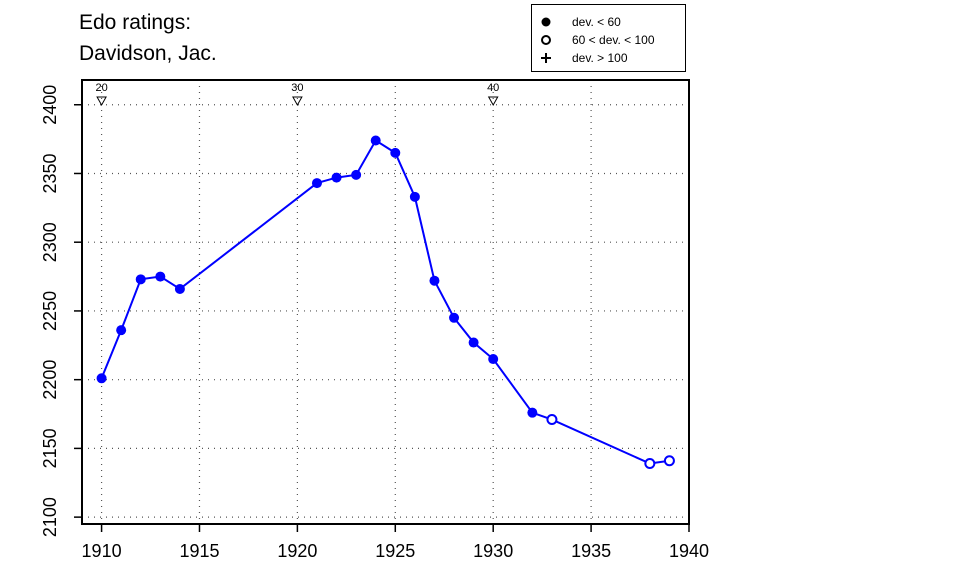 This screenshot has width=960, height=576. Describe the element at coordinates (689, 551) in the screenshot. I see `x-tick-label: 1940` at that location.